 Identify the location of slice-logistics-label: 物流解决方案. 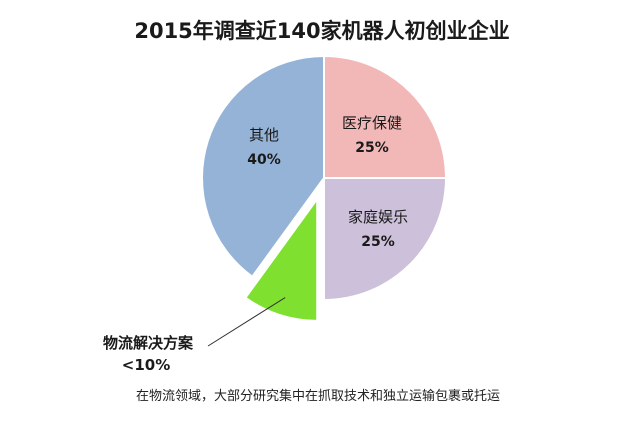
(148, 343).